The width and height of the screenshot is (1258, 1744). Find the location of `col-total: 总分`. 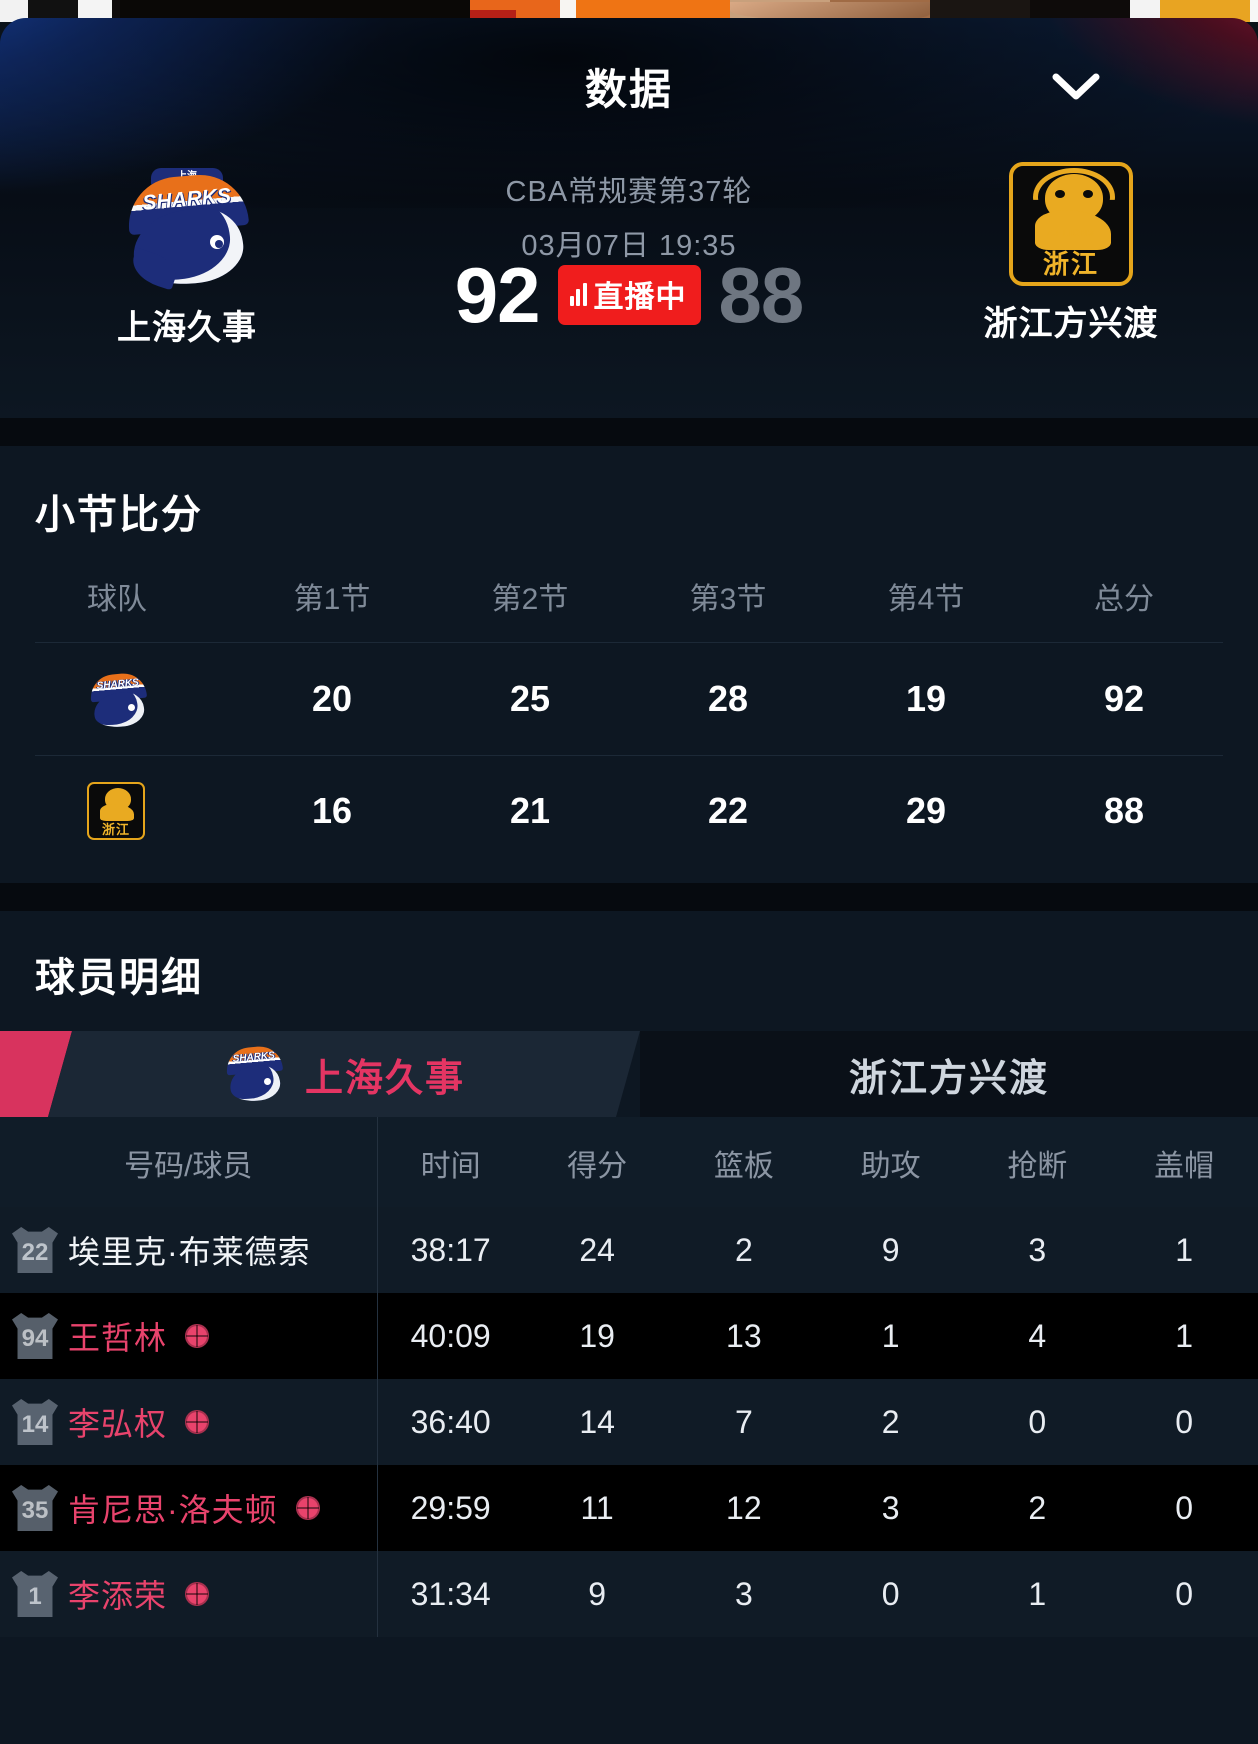

col-total: 总分 is located at coordinates (1124, 599).